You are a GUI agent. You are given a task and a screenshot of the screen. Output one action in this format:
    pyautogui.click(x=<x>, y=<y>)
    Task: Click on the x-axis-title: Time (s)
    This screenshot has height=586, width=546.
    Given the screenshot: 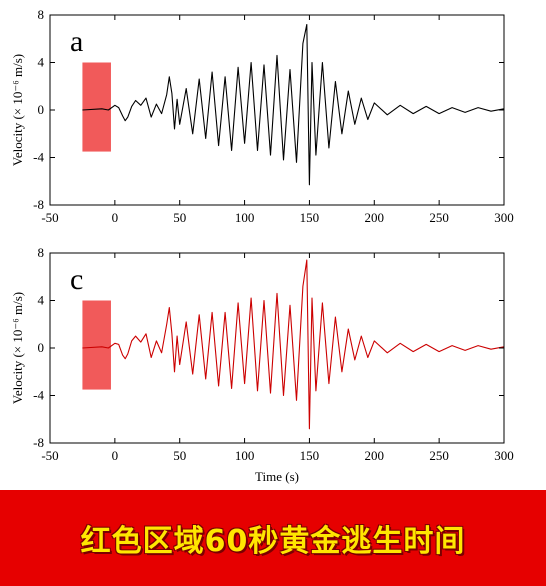 What is the action you would take?
    pyautogui.click(x=277, y=476)
    